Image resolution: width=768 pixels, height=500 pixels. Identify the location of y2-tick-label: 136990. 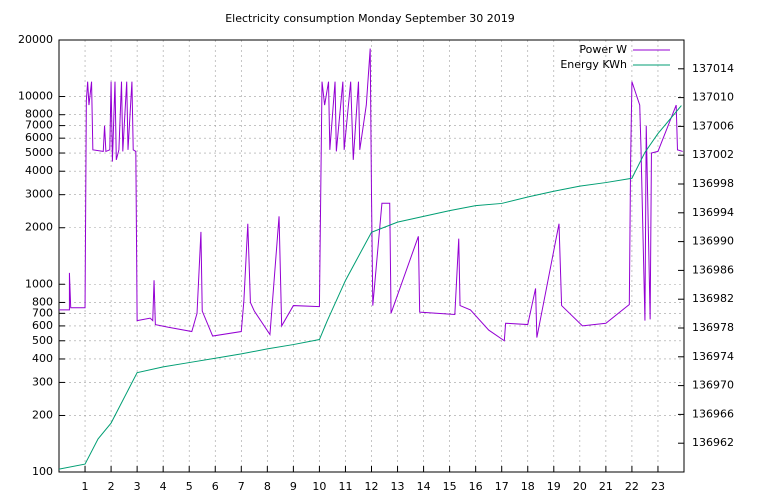
(713, 241).